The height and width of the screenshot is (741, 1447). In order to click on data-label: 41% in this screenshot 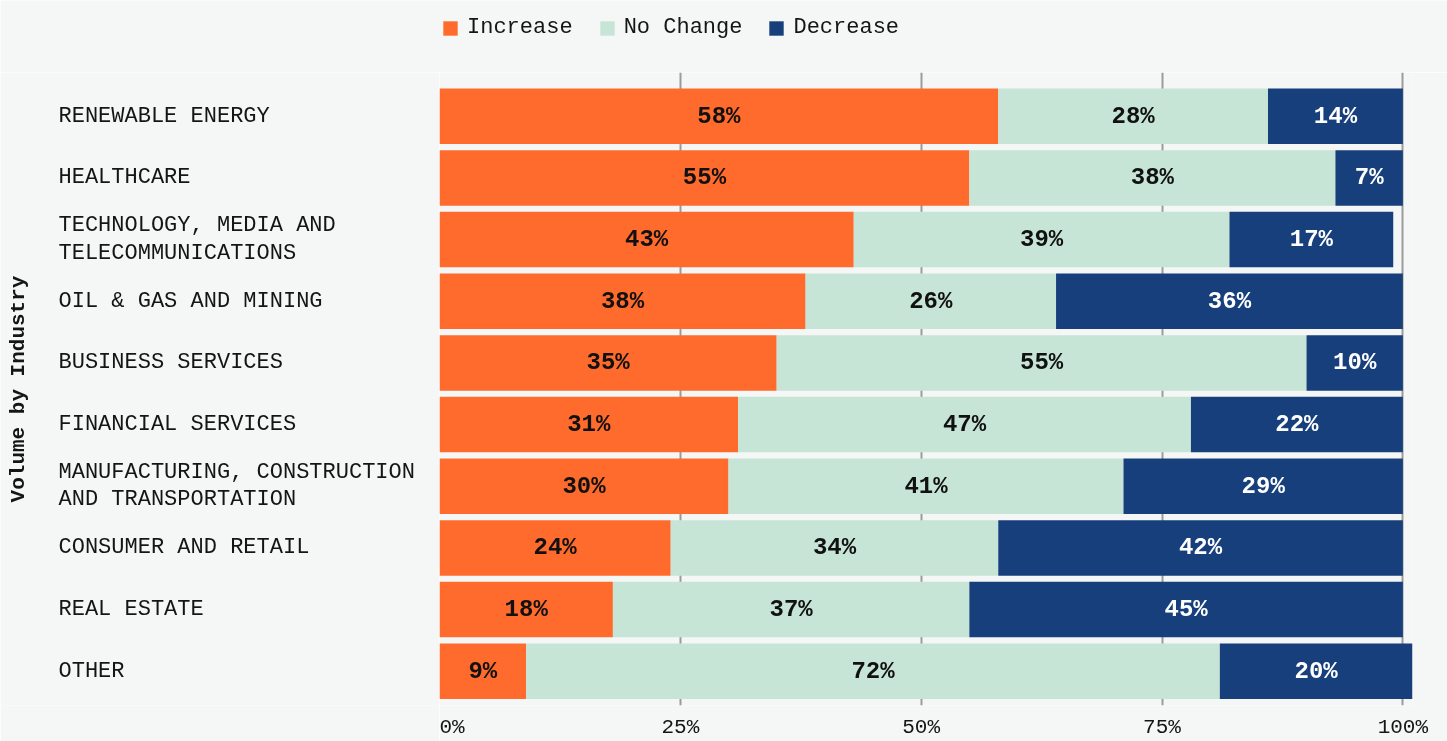, I will do `click(926, 486)`.